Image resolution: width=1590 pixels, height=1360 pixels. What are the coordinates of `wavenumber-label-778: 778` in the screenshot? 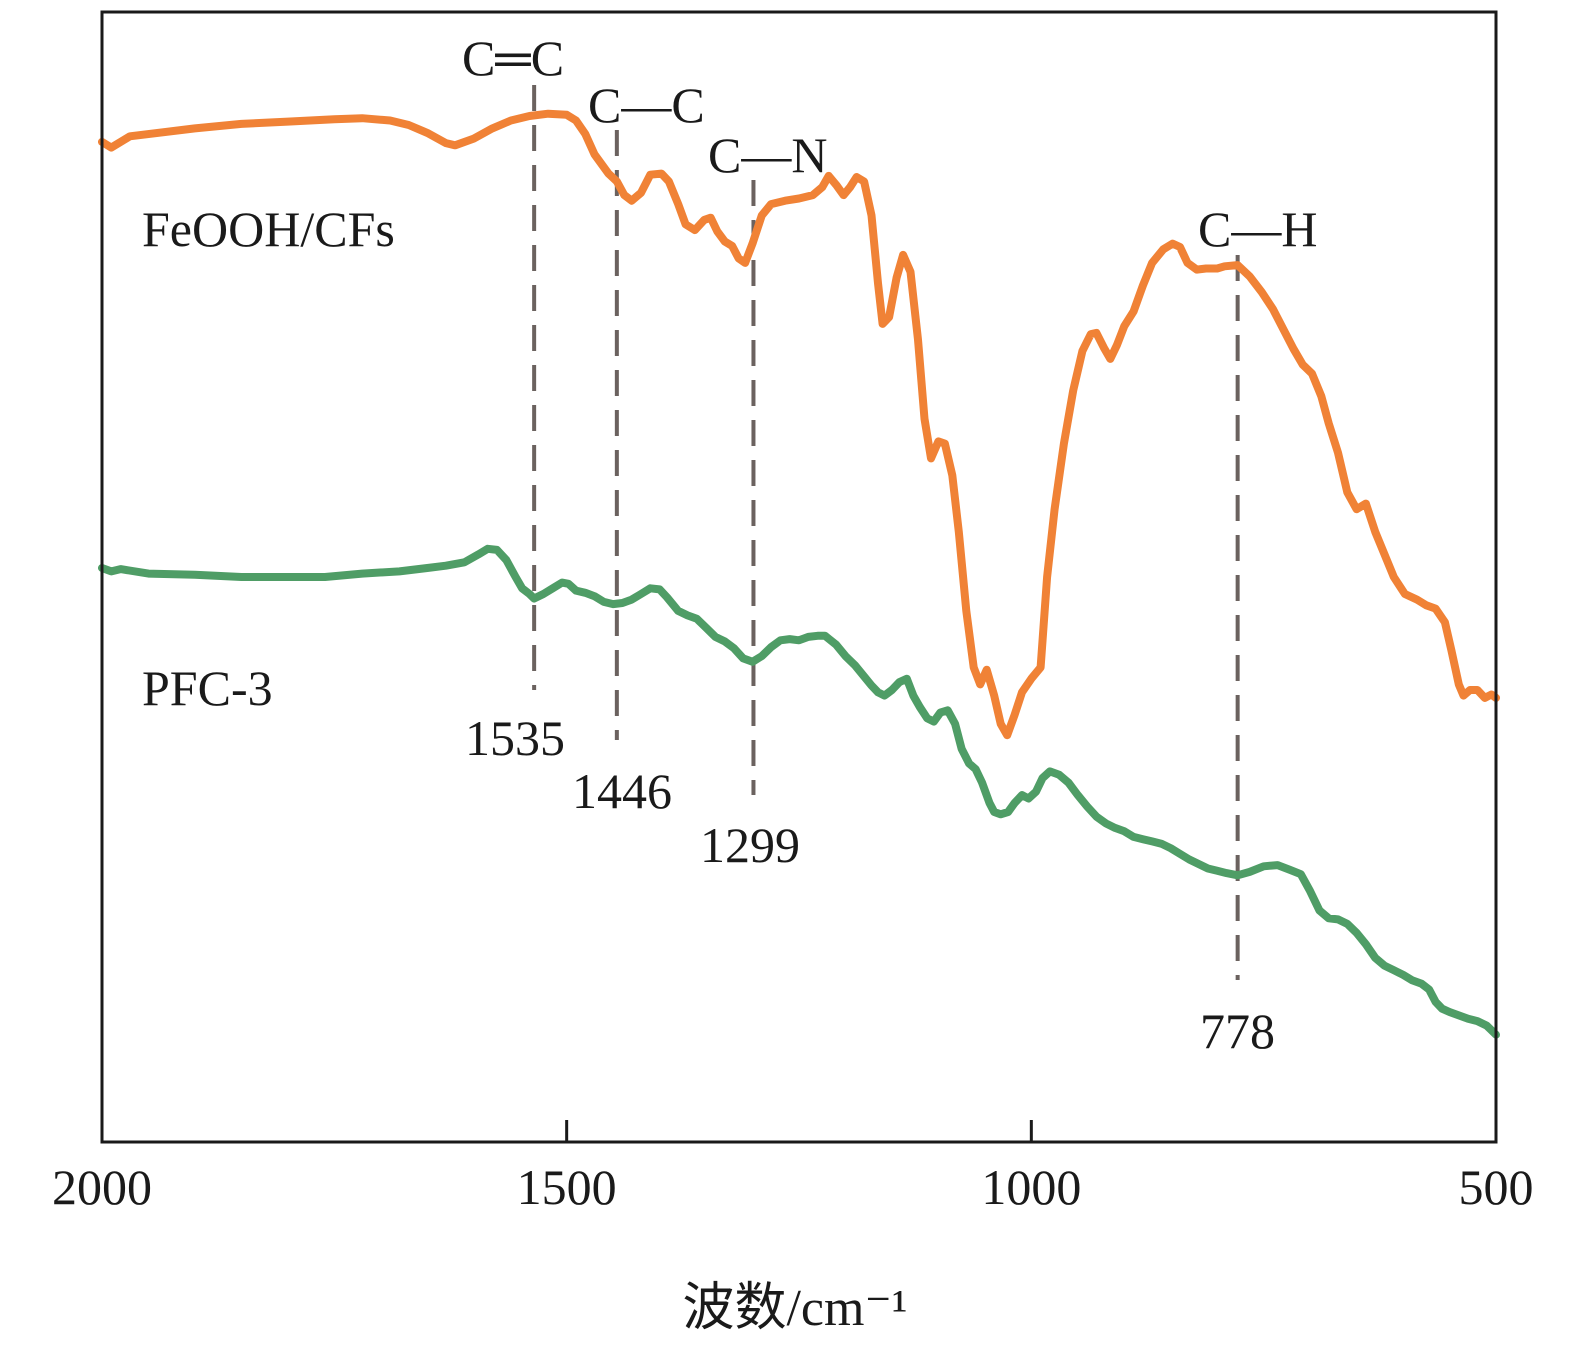 It's located at (1237, 1031).